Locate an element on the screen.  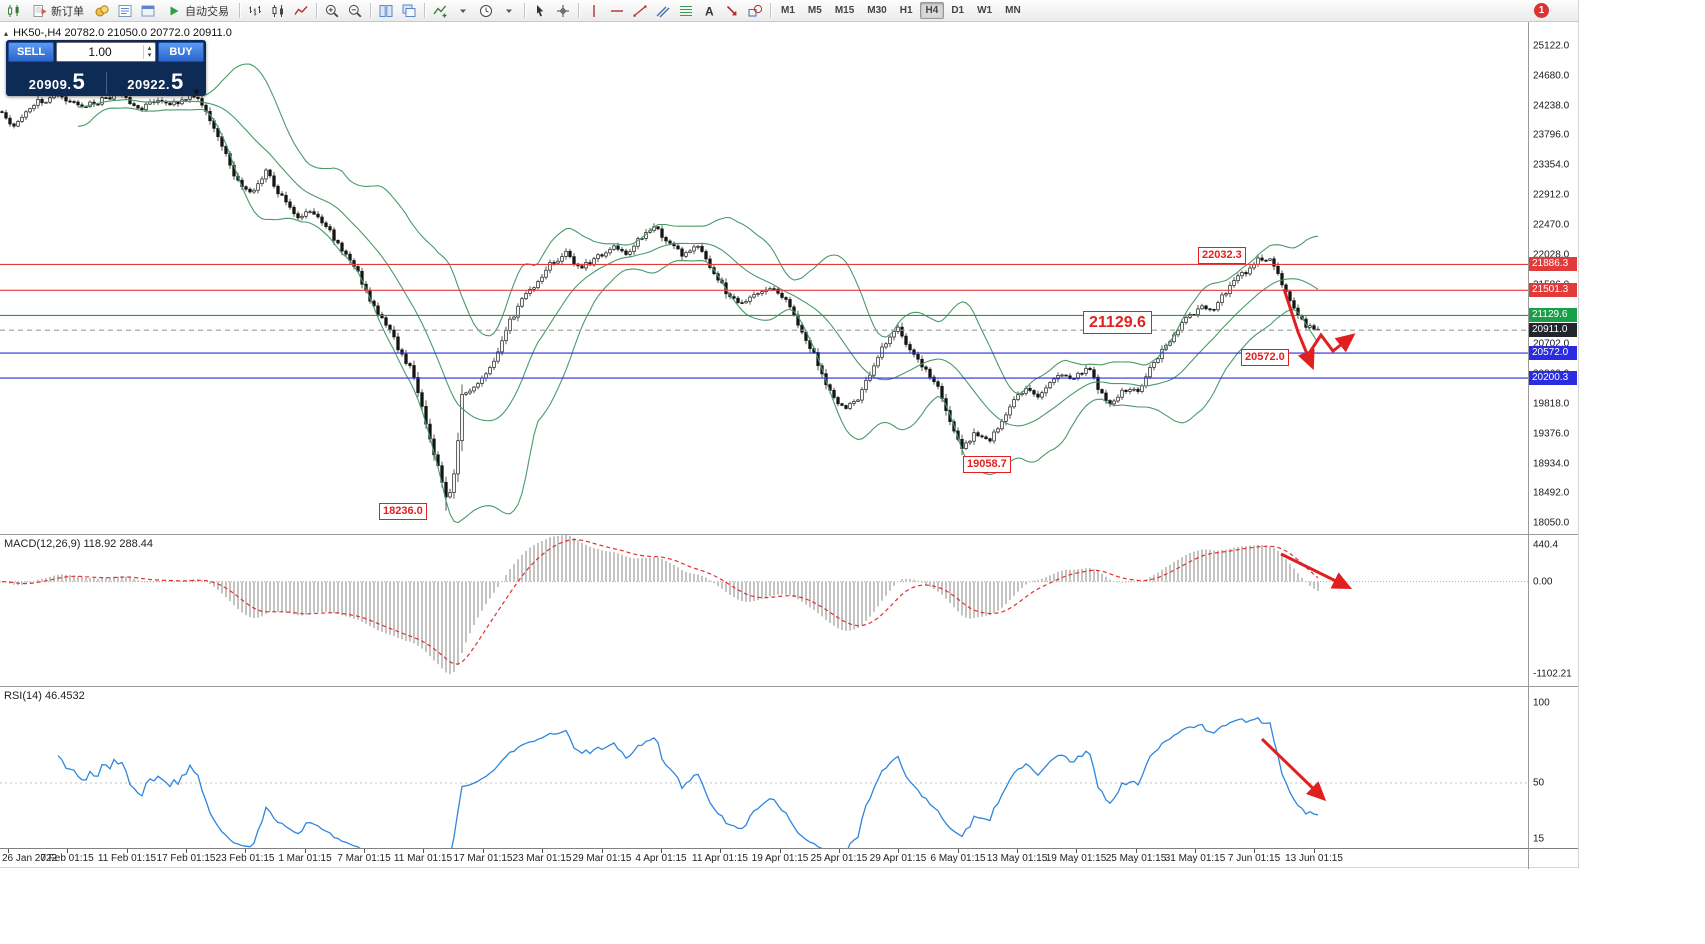
crosshair-tool-button is located at coordinates (563, 11).